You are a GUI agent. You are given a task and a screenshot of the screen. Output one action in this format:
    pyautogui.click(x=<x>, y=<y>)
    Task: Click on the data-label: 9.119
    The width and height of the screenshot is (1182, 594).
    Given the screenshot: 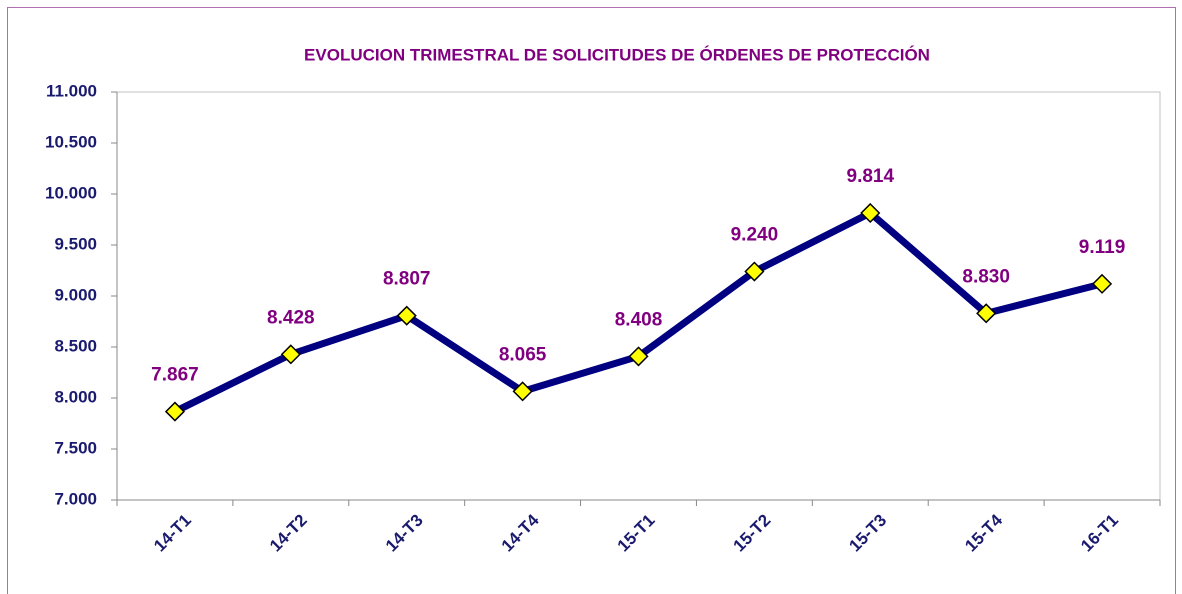 What is the action you would take?
    pyautogui.click(x=1102, y=247)
    